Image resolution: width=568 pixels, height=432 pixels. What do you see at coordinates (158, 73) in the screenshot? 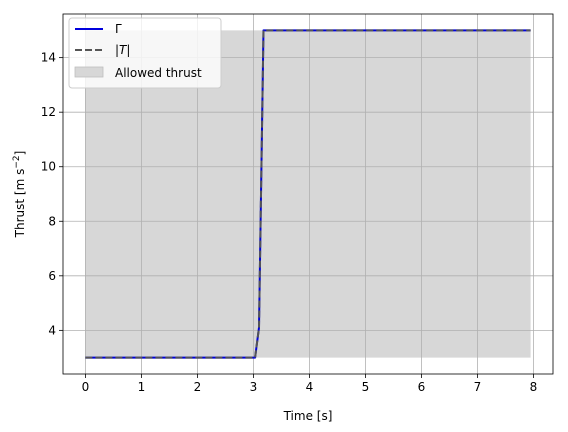
I see `legend-label-allowed-thrust: Allowed thrust` at bounding box center [158, 73].